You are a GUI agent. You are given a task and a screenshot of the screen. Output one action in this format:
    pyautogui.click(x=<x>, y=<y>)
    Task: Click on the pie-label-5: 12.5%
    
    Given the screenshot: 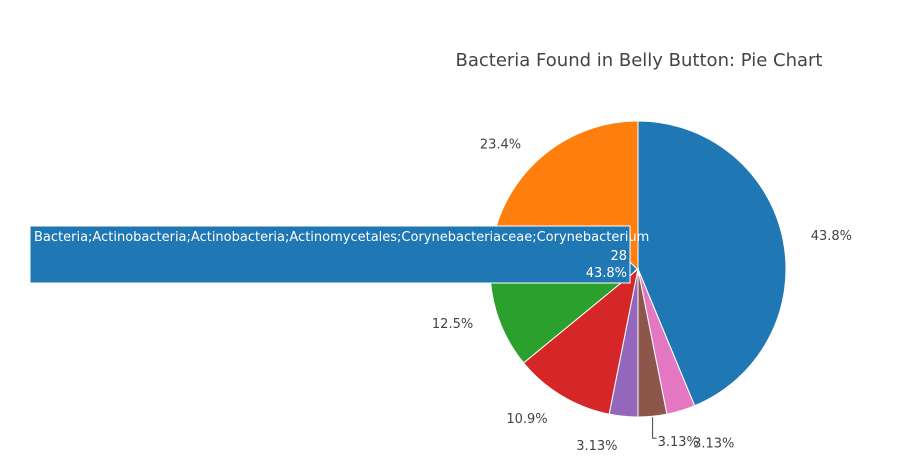 What is the action you would take?
    pyautogui.click(x=452, y=324)
    